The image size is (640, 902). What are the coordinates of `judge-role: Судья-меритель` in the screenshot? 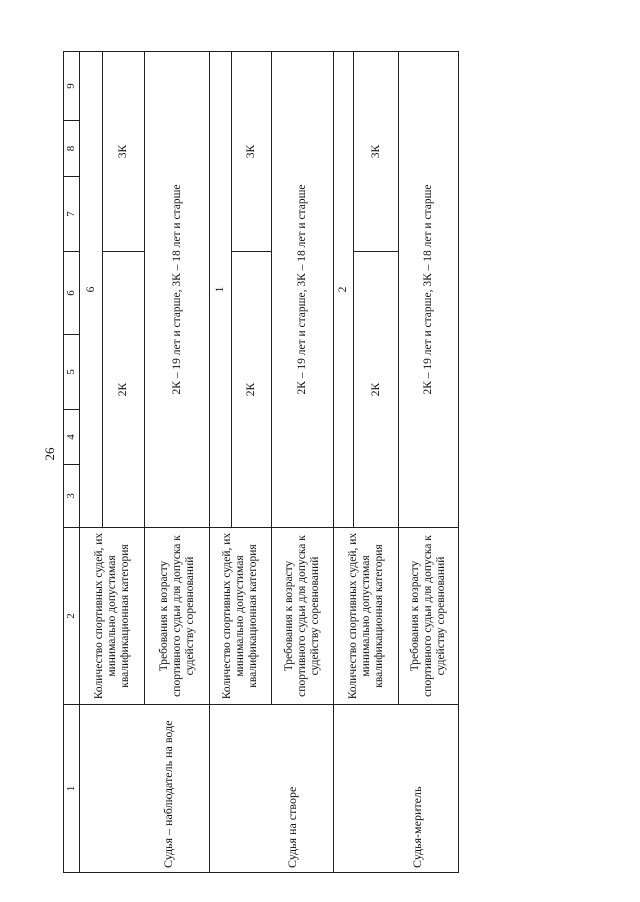 It's located at (395, 788).